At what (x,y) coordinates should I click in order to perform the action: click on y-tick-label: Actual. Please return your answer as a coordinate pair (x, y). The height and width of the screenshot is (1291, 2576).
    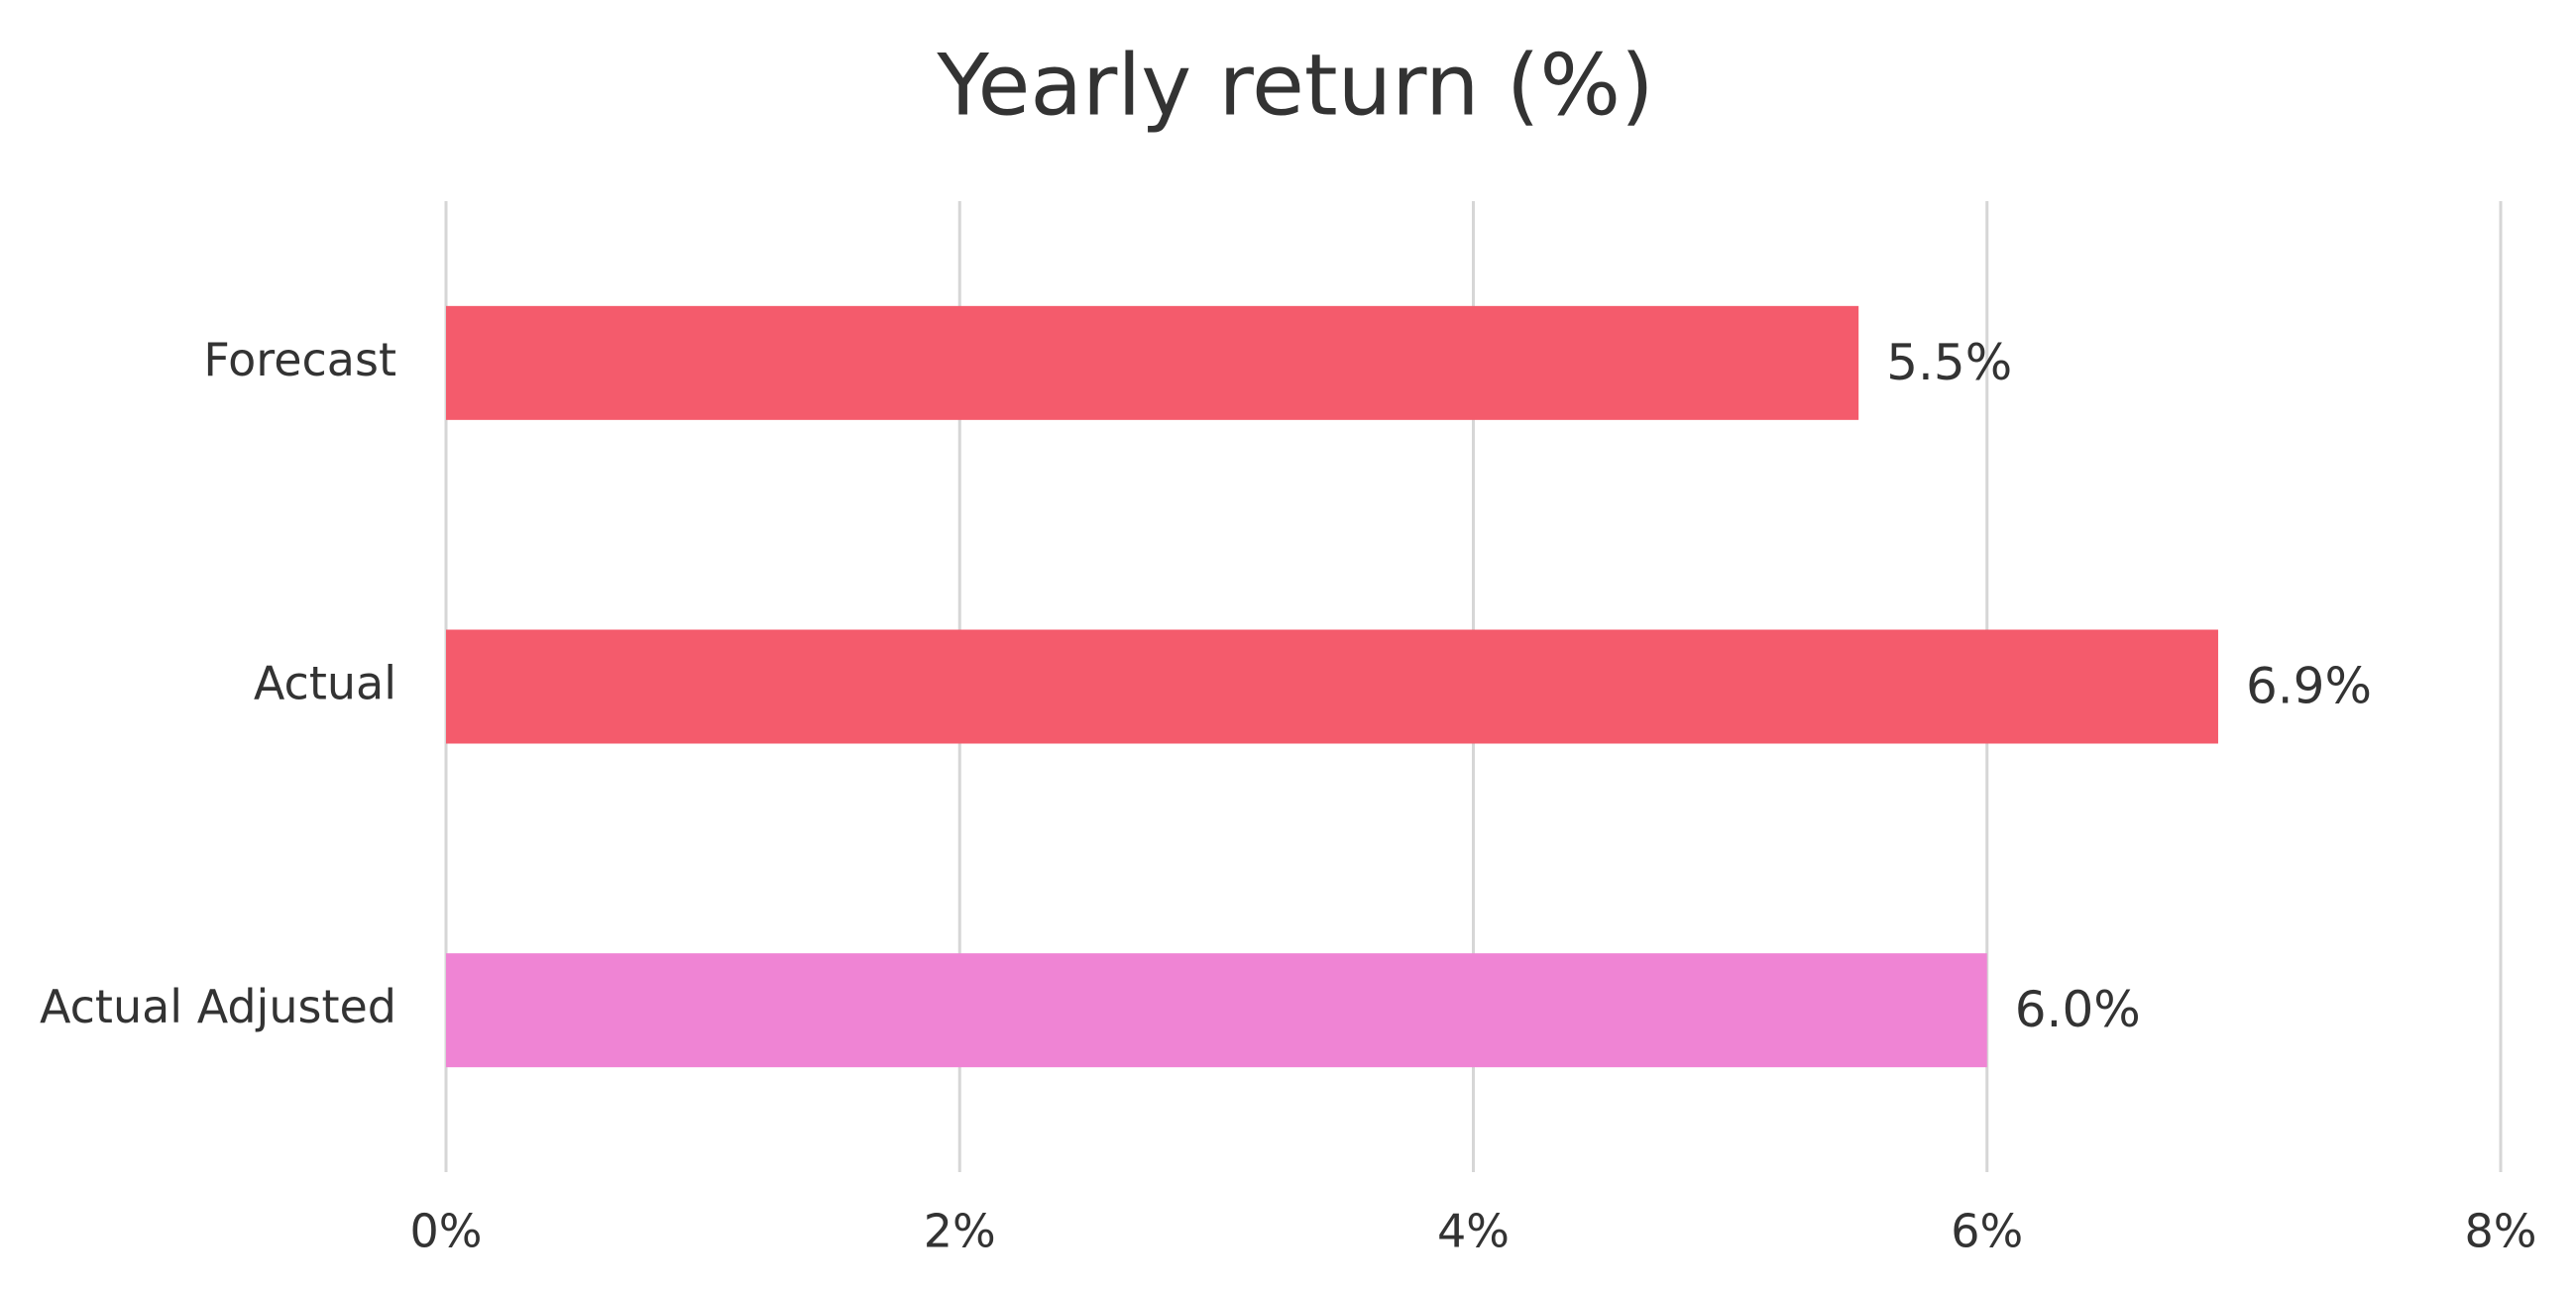
    Looking at the image, I should click on (325, 683).